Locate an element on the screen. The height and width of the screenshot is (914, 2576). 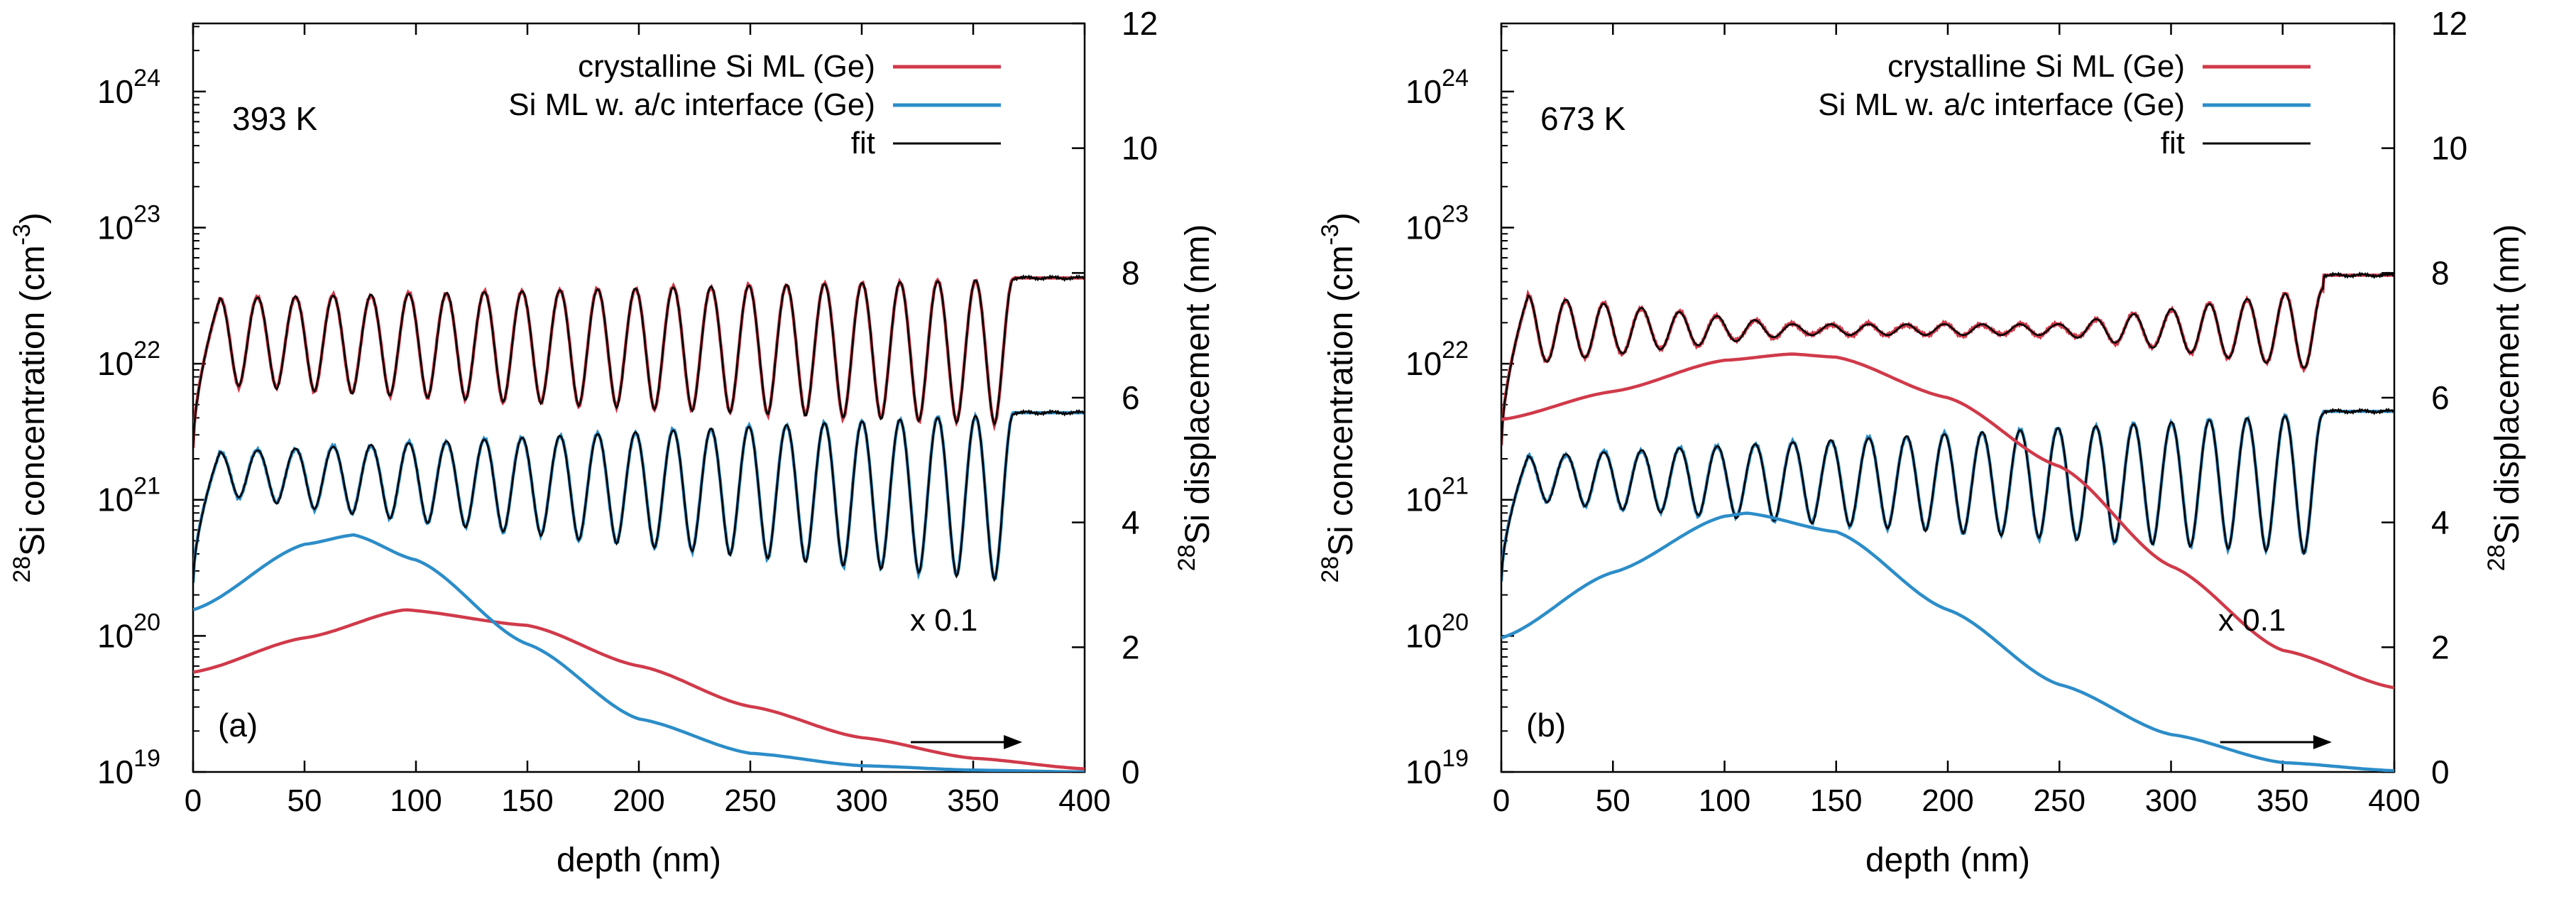
temperature-label: 673 K is located at coordinates (1583, 118).